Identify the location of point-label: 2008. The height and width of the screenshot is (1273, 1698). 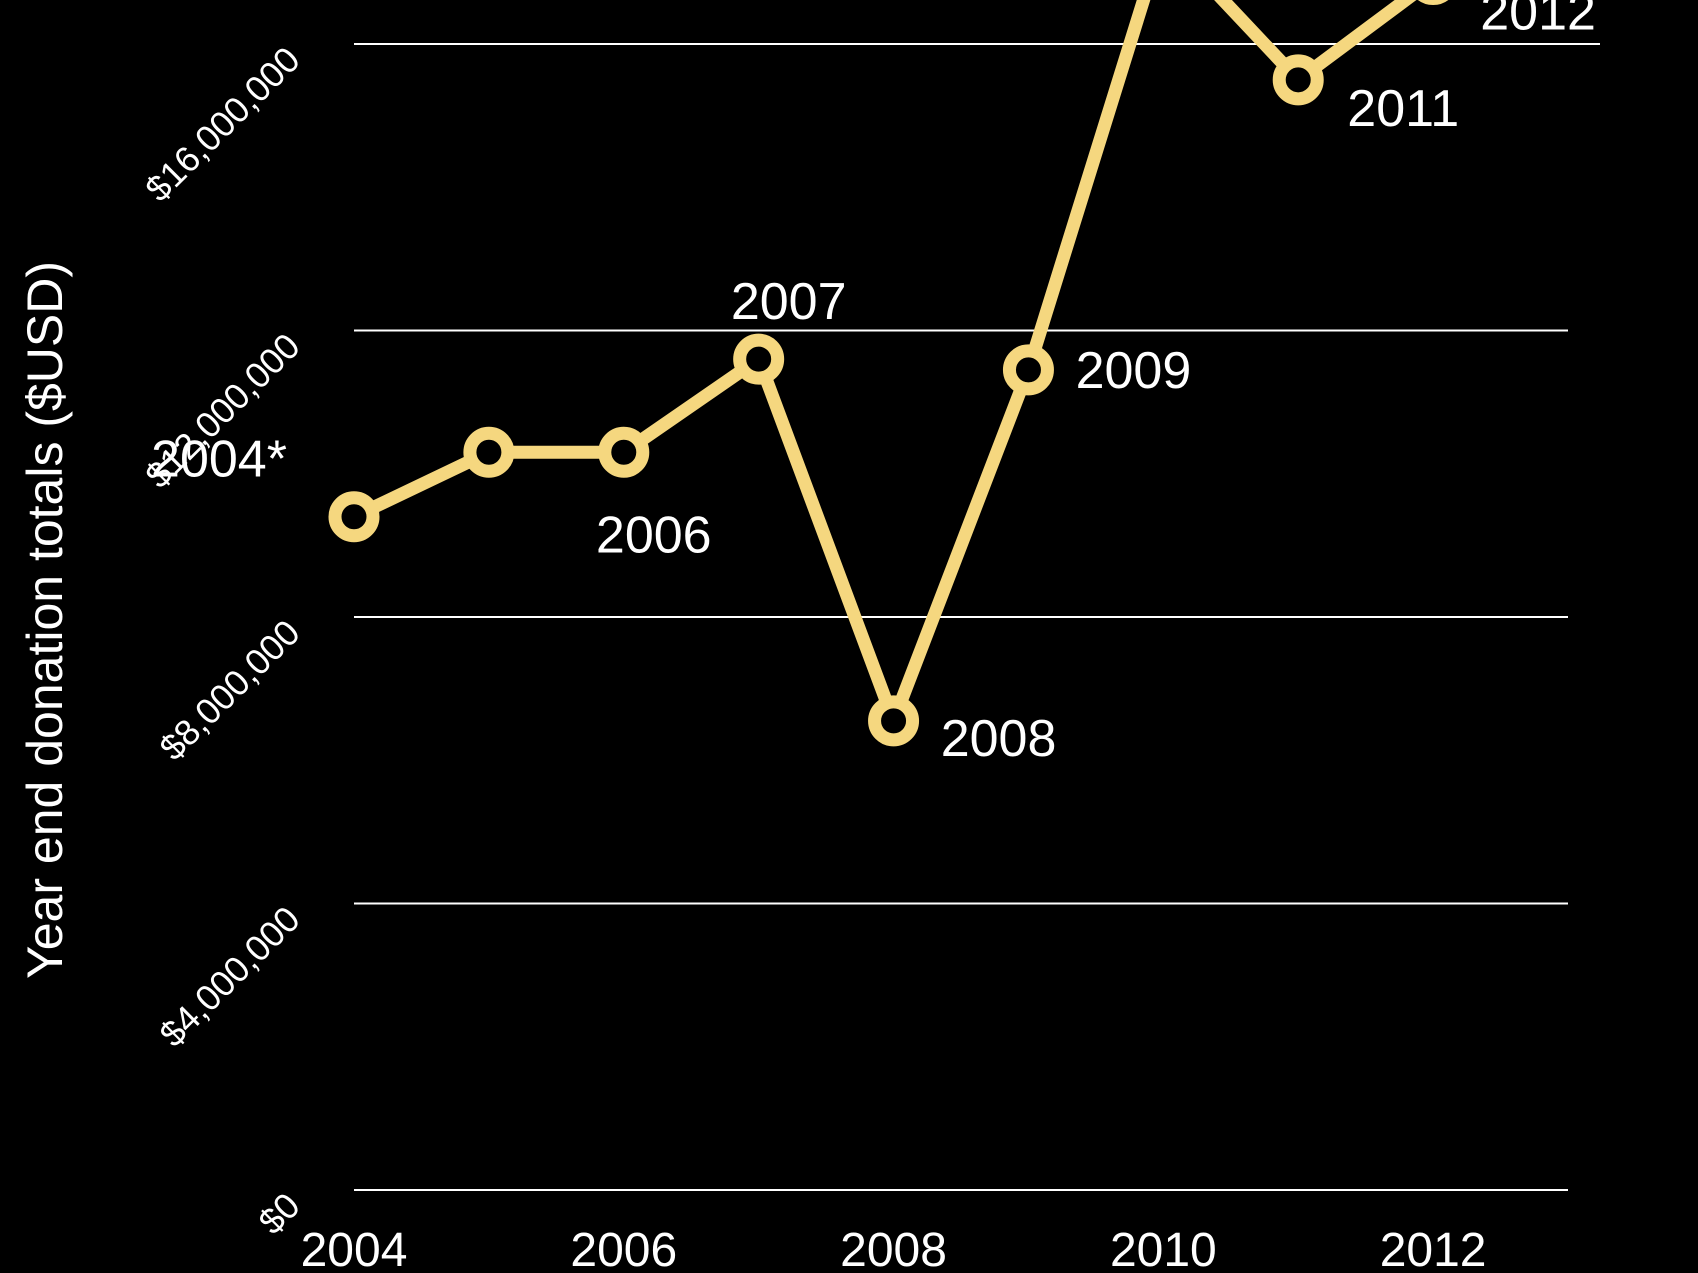
(999, 739).